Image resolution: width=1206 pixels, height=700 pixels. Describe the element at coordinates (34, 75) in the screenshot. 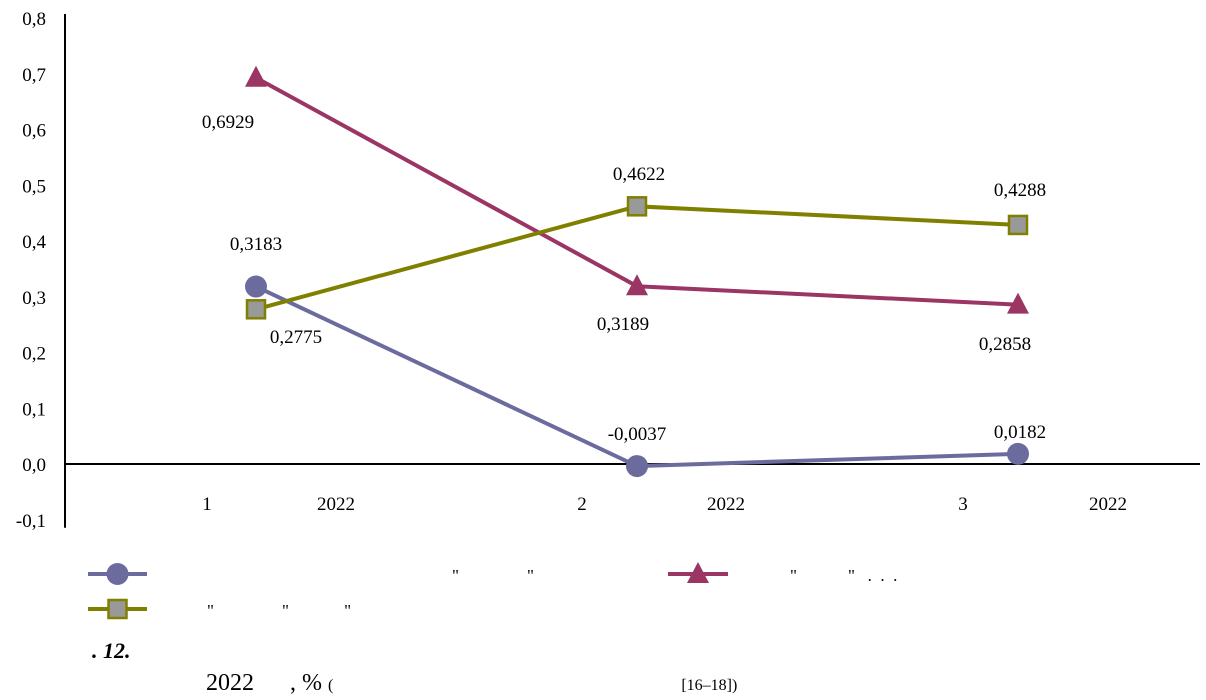

I see `y-tick-label: 0,7` at that location.